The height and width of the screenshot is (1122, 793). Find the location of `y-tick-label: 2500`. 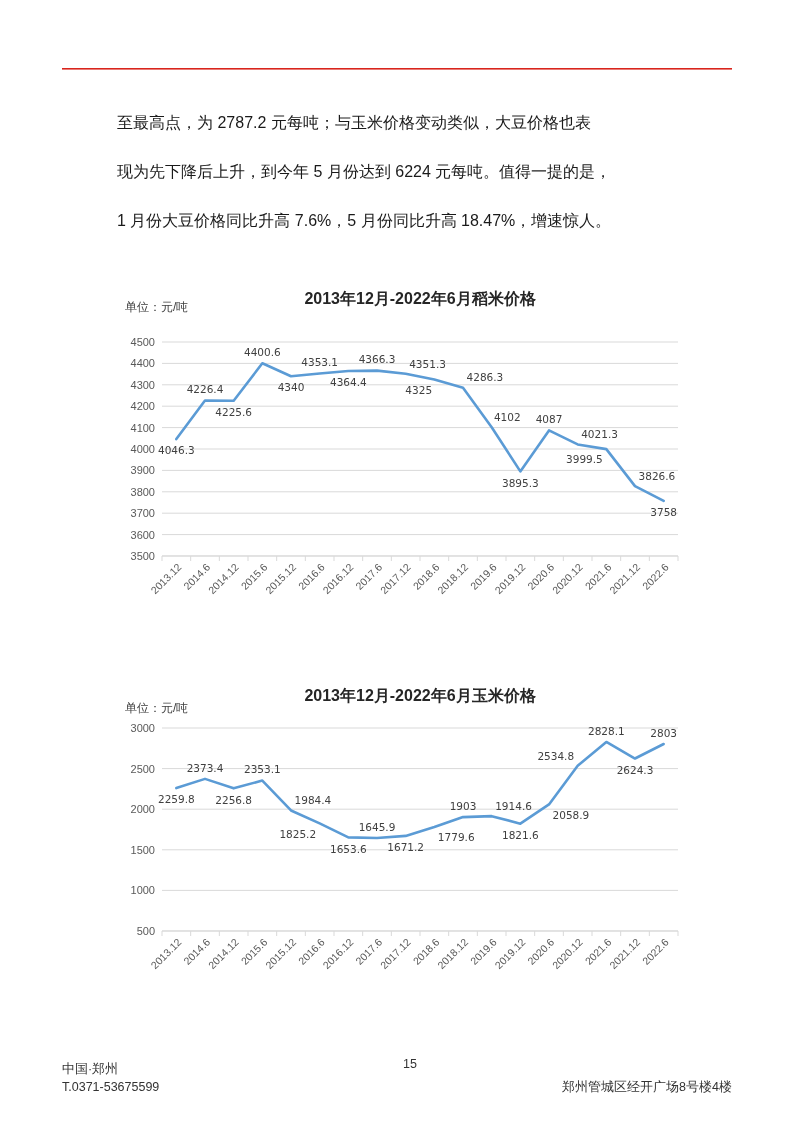

y-tick-label: 2500 is located at coordinates (142, 768).